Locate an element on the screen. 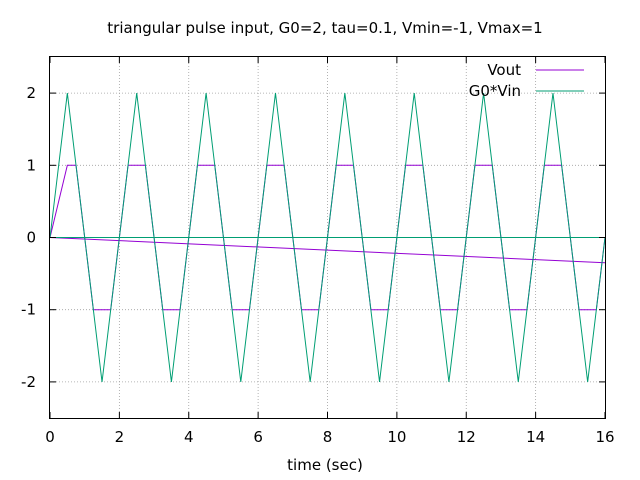 The width and height of the screenshot is (640, 480). x-tick-label: 6 is located at coordinates (258, 437).